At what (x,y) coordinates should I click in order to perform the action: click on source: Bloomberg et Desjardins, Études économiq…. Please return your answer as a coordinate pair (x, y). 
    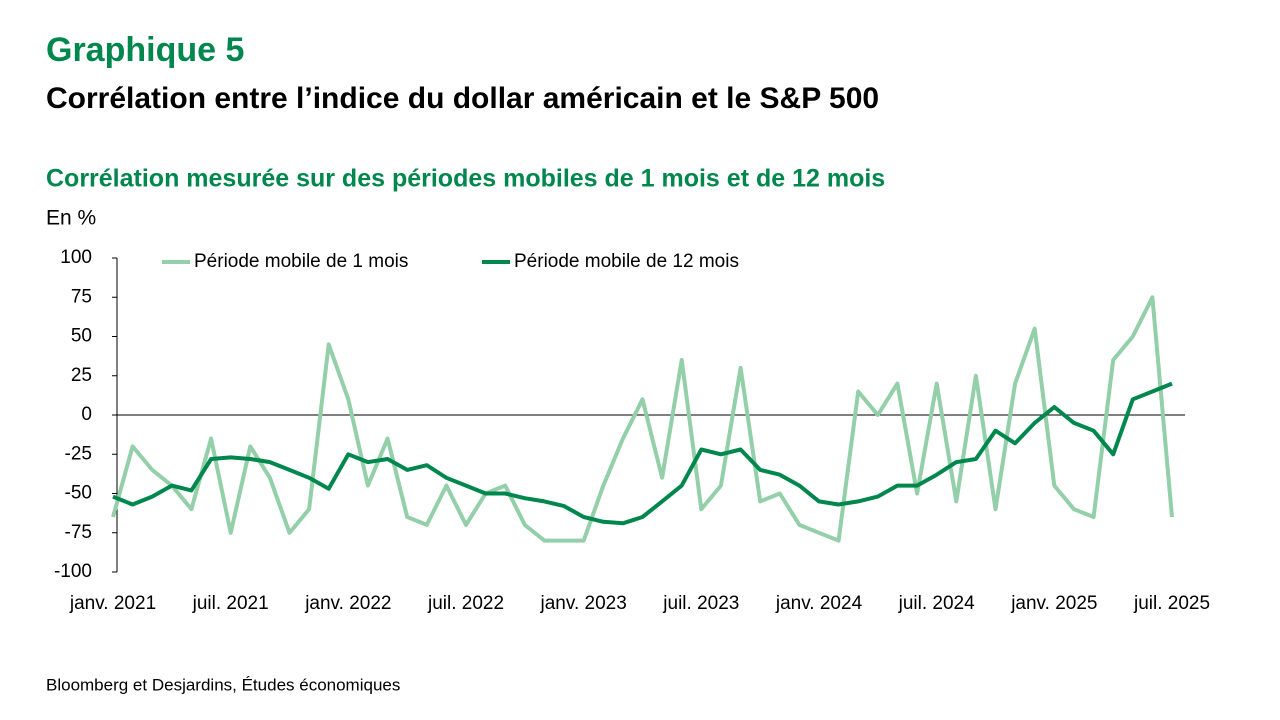
    Looking at the image, I should click on (223, 684).